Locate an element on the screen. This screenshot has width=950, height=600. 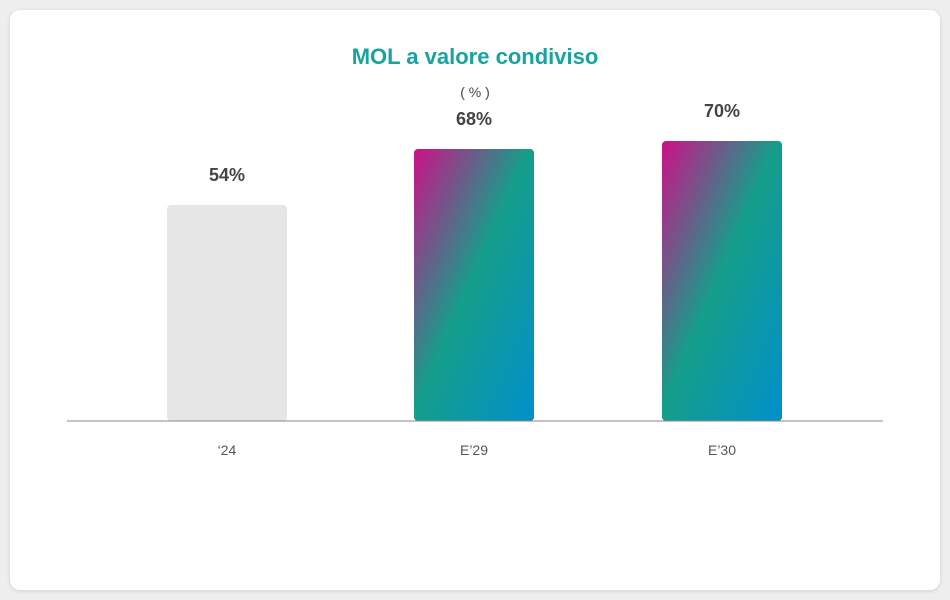
chart-title: MOL a valore condiviso is located at coordinates (475, 56).